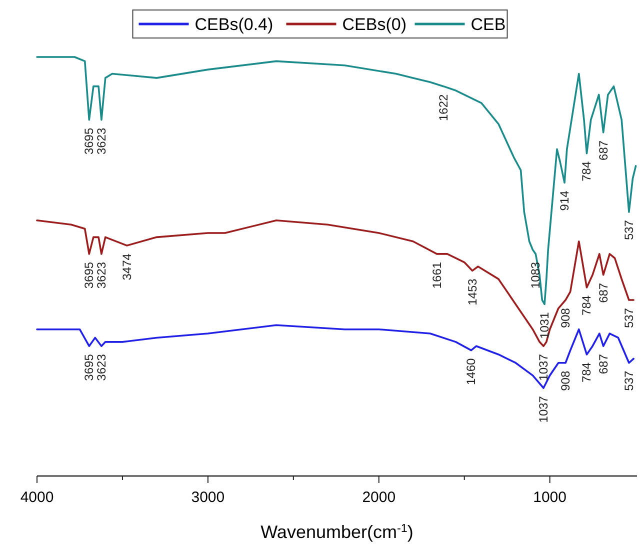 The width and height of the screenshot is (641, 549). I want to click on annotation: 914, so click(565, 200).